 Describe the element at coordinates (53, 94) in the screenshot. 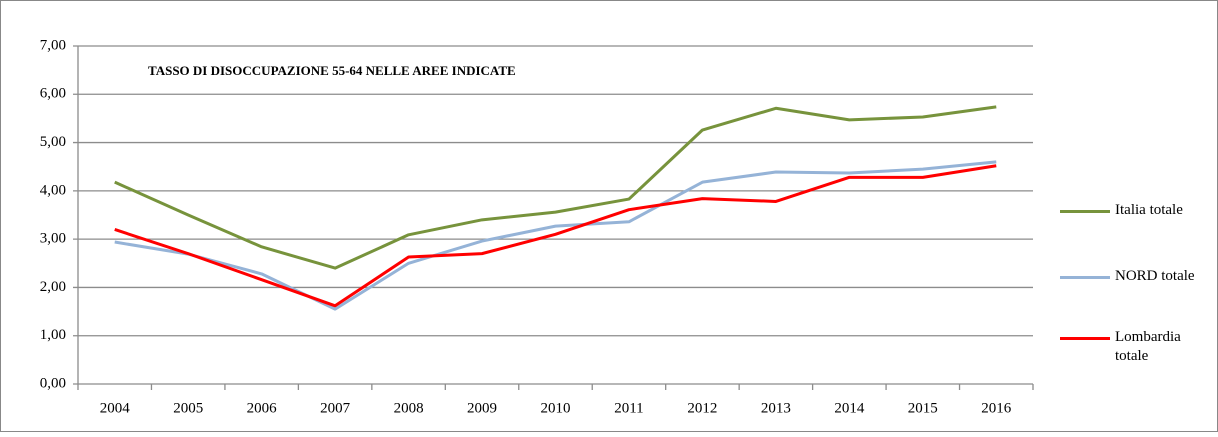

I see `y-tick-label: 6,00` at that location.